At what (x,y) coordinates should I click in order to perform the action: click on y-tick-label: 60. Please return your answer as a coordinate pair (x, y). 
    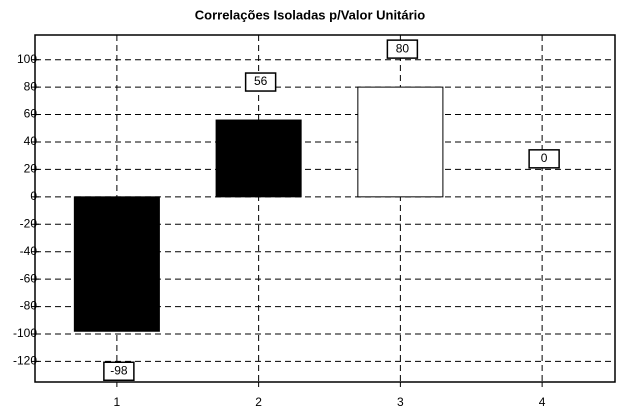
    Looking at the image, I should click on (31, 114).